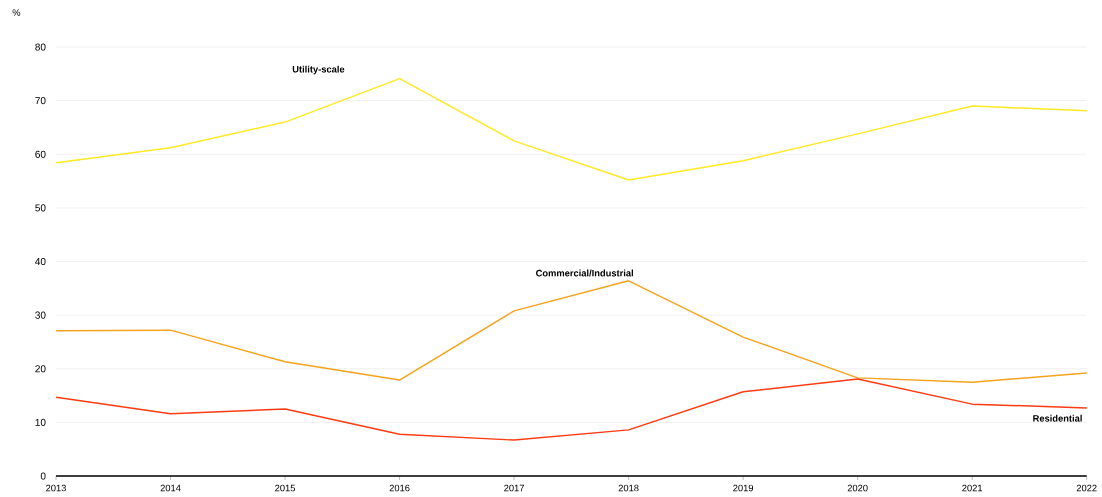 The width and height of the screenshot is (1102, 497). Describe the element at coordinates (1086, 488) in the screenshot. I see `x-tick-label: 2022` at that location.